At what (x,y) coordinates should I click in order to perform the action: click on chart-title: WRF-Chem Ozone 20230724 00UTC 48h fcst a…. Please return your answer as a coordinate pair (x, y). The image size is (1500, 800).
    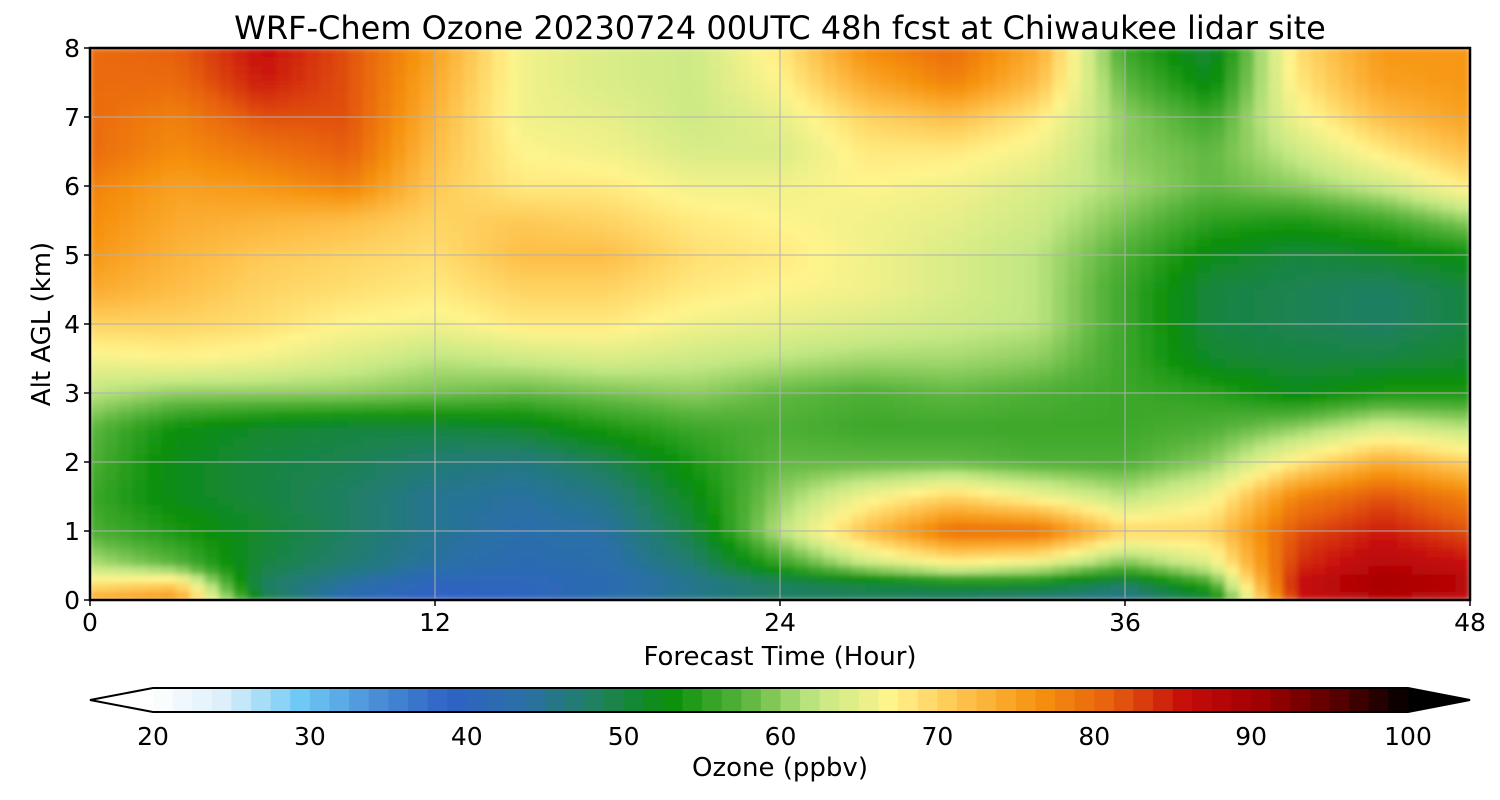
    Looking at the image, I should click on (780, 28).